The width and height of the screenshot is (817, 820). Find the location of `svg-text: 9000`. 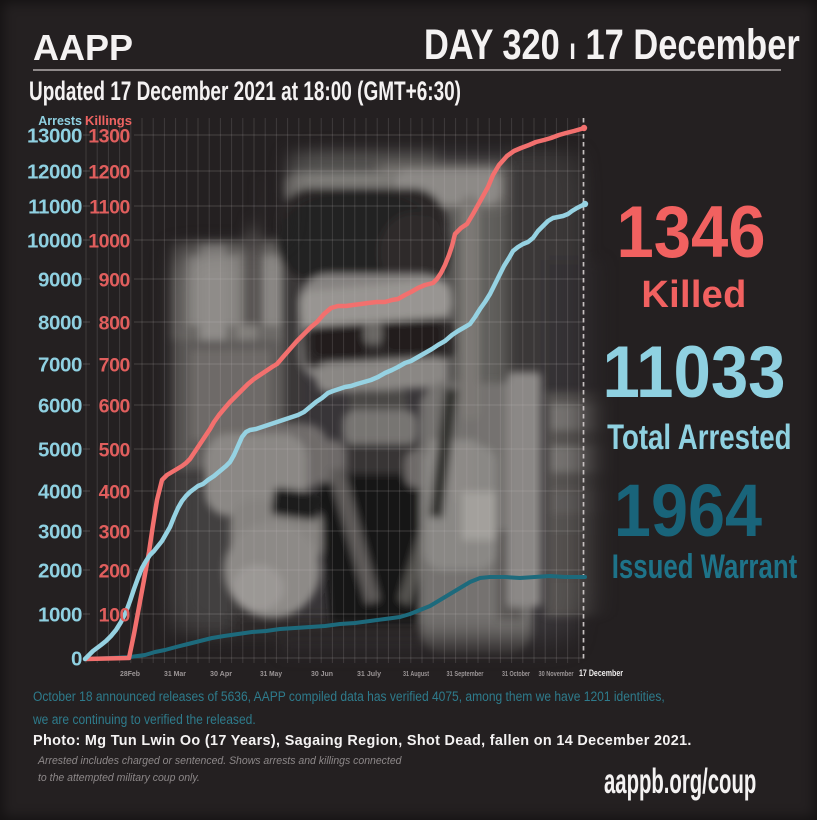

svg-text: 9000 is located at coordinates (60, 279).